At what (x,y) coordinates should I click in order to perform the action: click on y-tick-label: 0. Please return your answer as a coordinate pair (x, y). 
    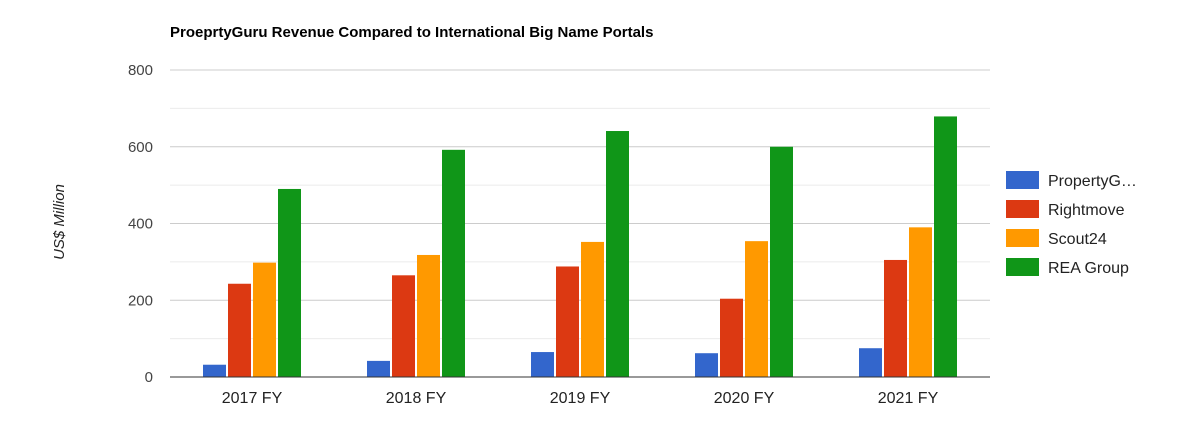
    Looking at the image, I should click on (149, 377).